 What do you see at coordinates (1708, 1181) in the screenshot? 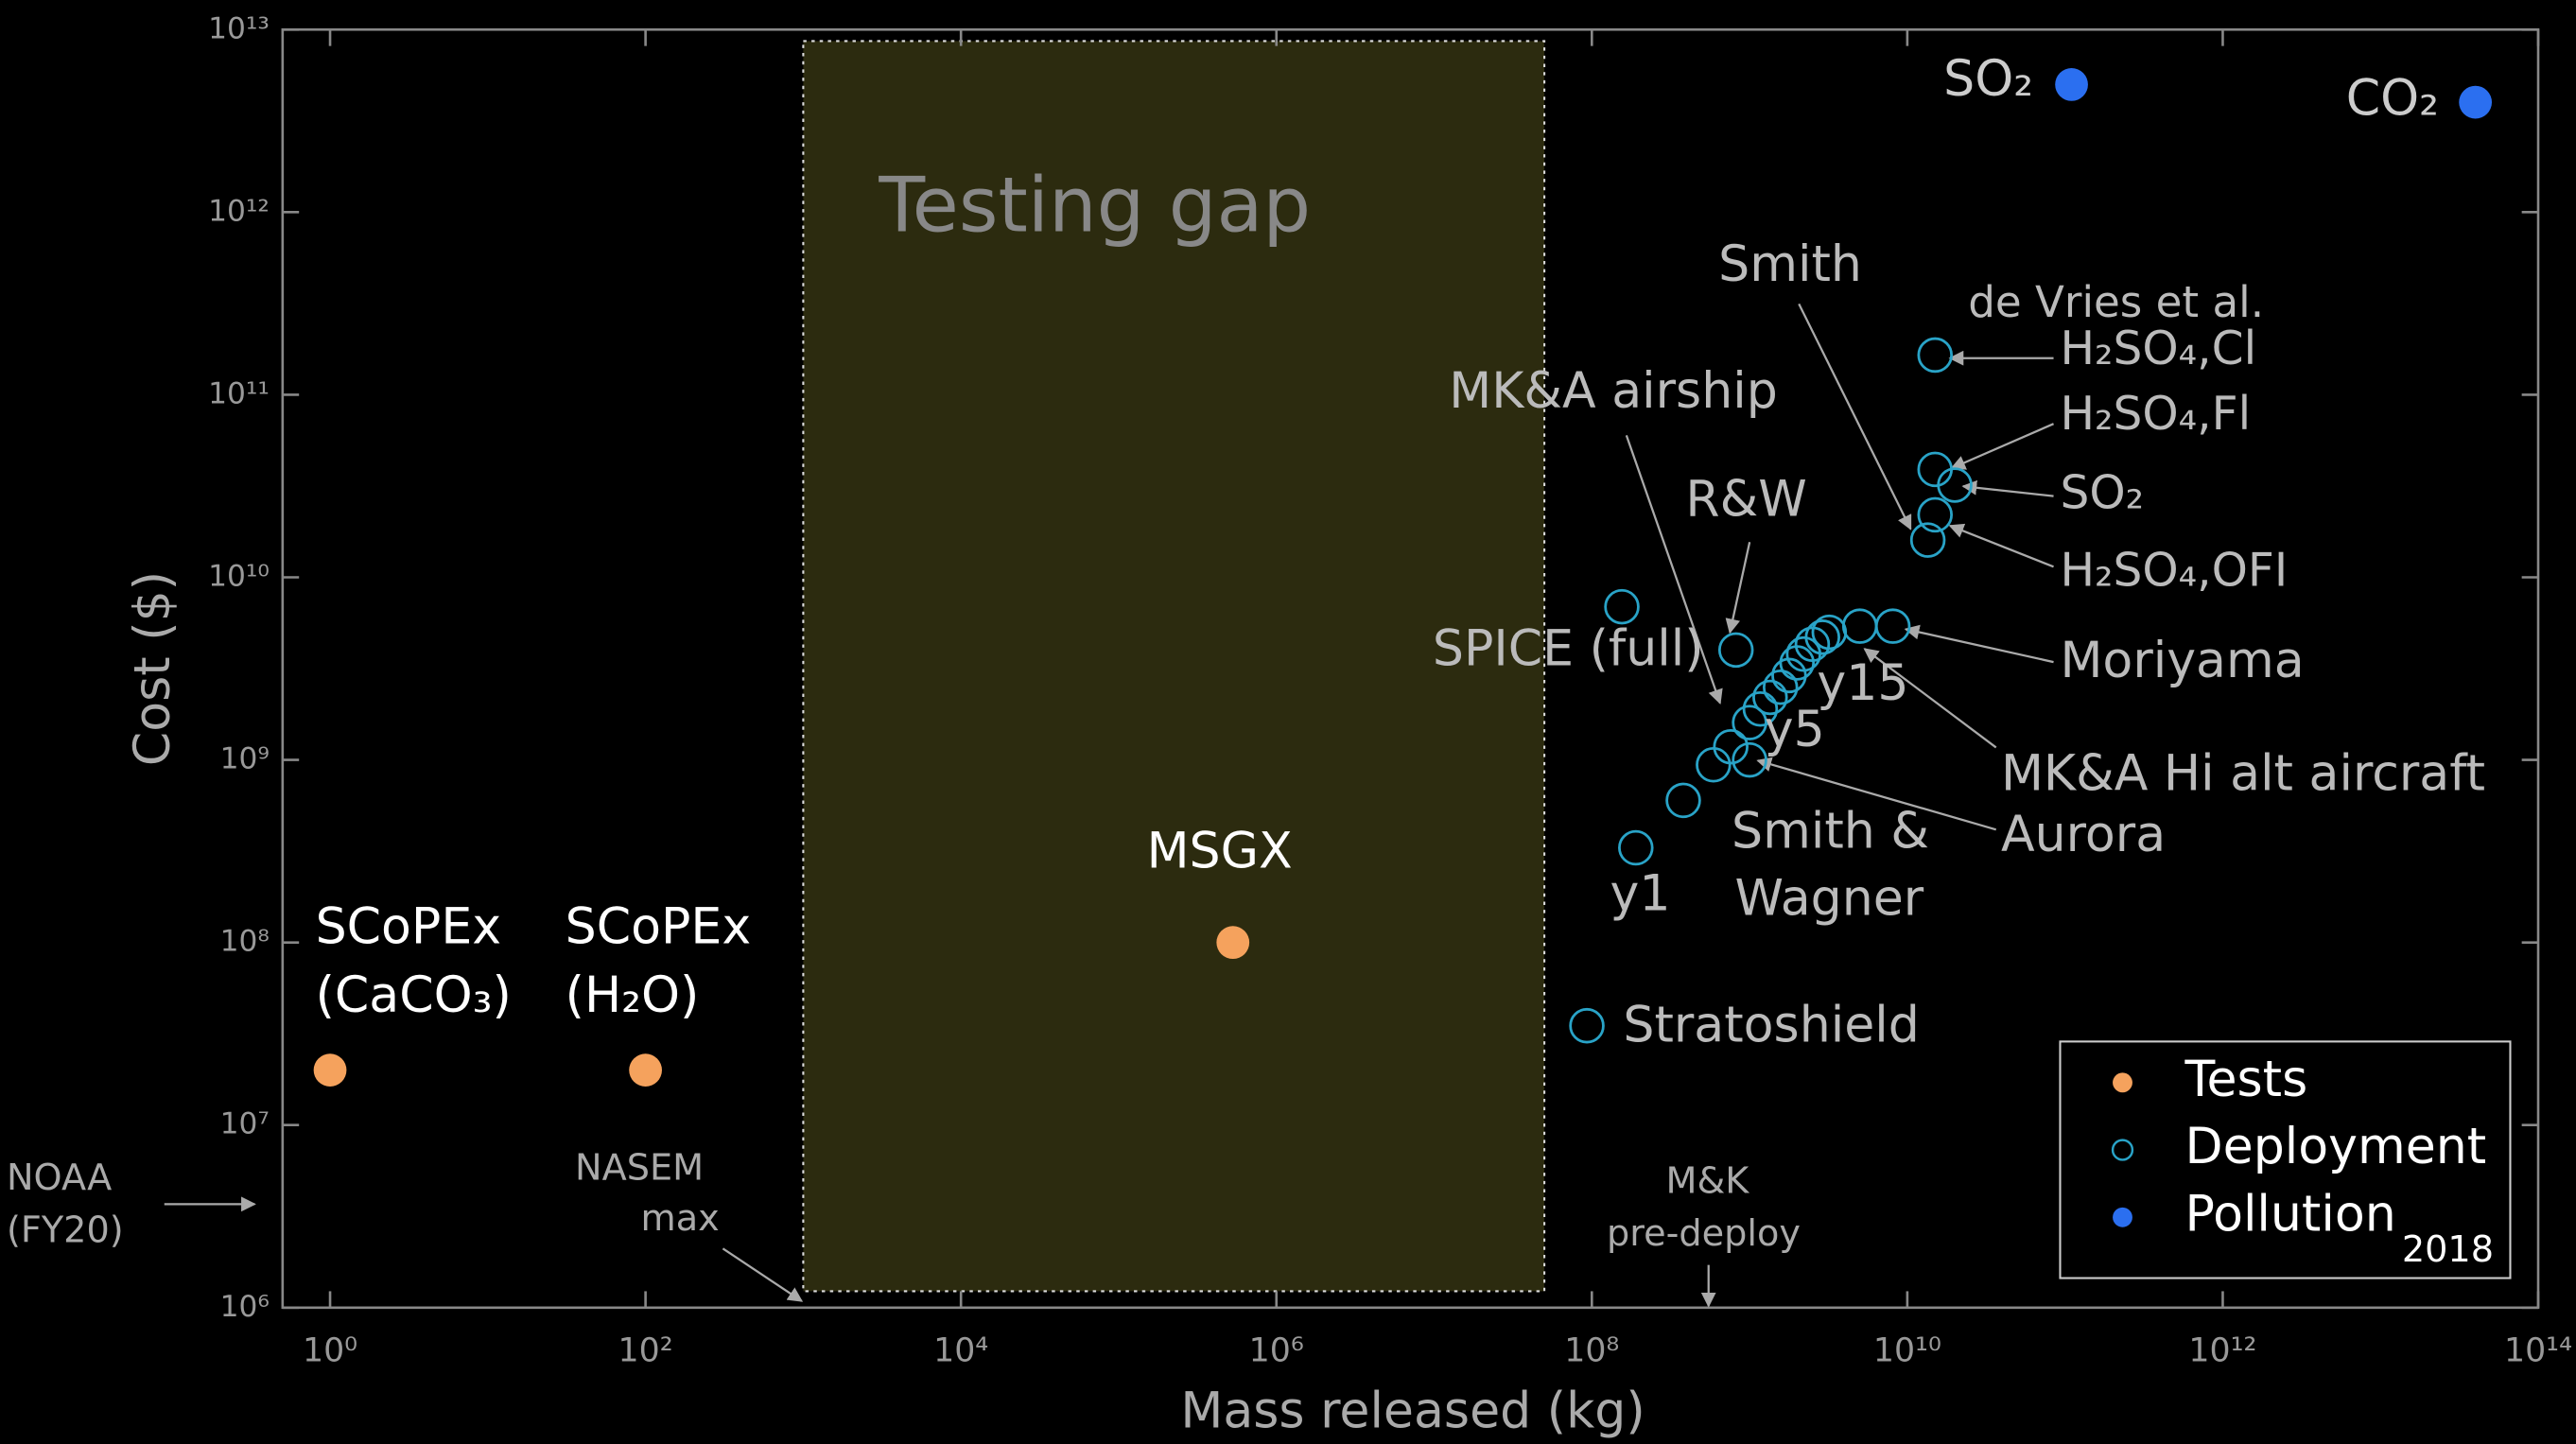
I see `annotation: M&K` at bounding box center [1708, 1181].